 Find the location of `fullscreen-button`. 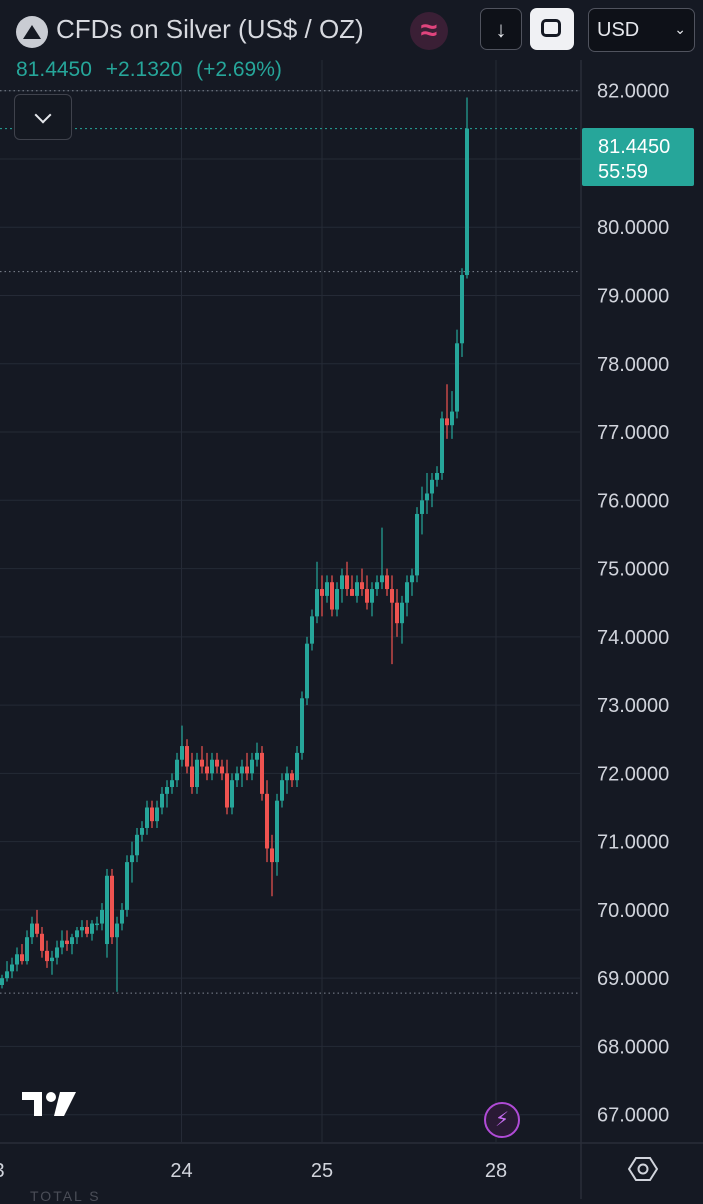

fullscreen-button is located at coordinates (552, 29).